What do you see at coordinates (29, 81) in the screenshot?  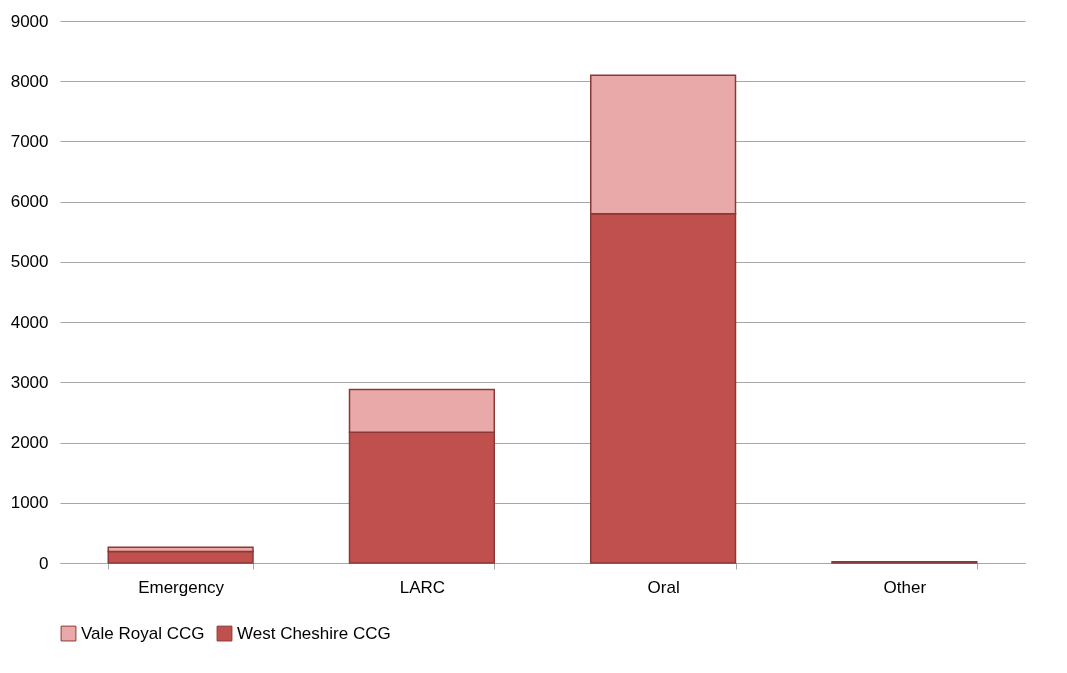 I see `y-tick-label: 8000` at bounding box center [29, 81].